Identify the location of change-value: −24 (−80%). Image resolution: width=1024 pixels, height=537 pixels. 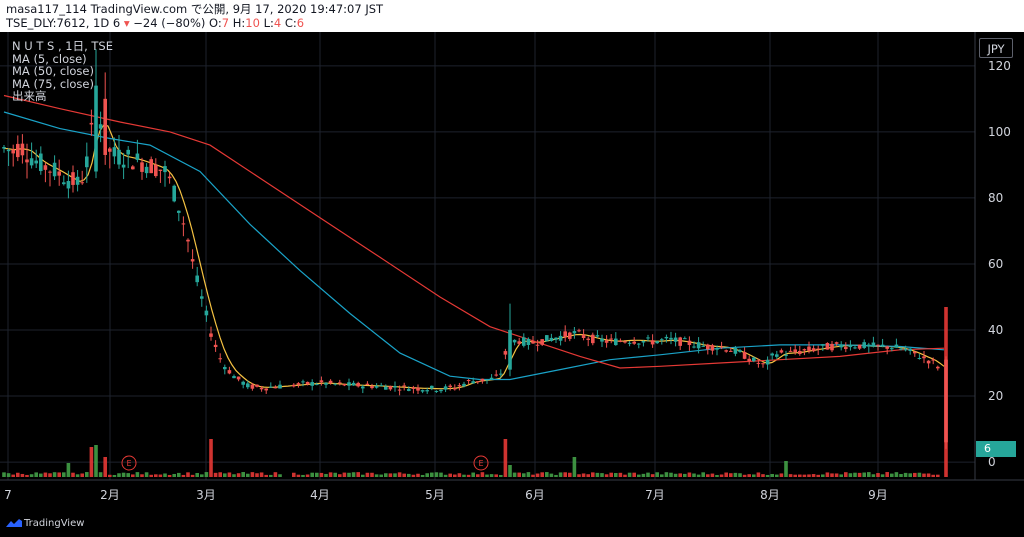
(169, 23).